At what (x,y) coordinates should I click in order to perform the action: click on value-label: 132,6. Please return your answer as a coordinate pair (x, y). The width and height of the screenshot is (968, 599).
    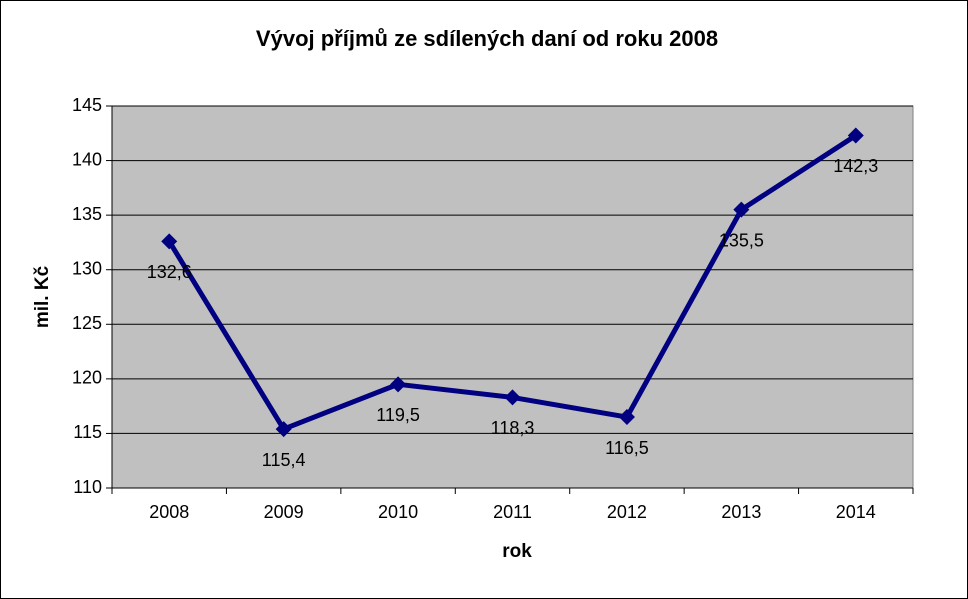
    Looking at the image, I should click on (169, 272).